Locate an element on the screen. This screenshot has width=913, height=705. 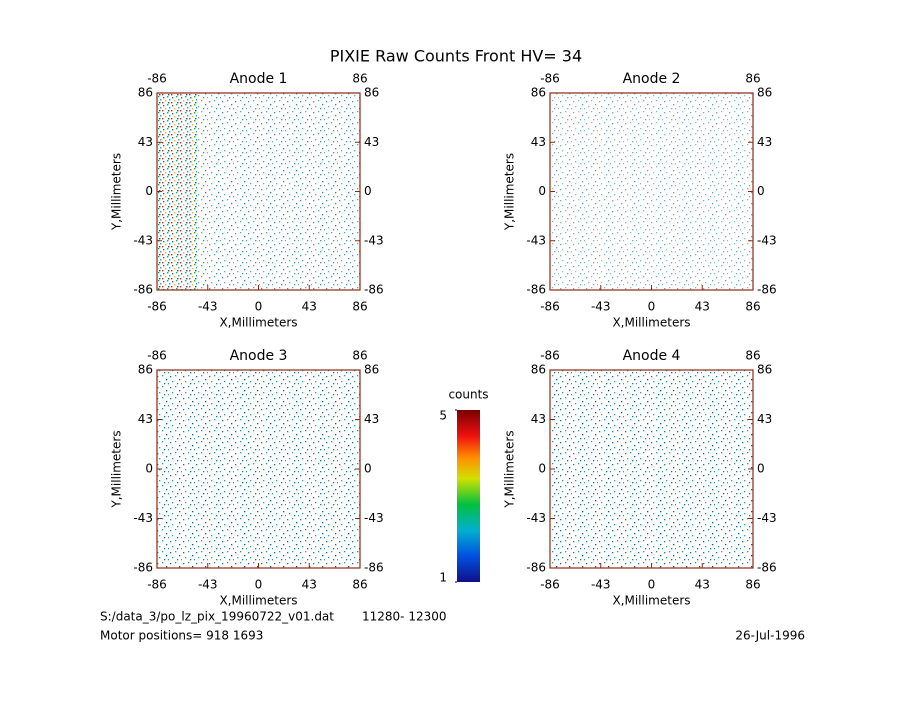
file-name: S:/data_3/po_lz_pix_19960722_v01.dat is located at coordinates (217, 617).